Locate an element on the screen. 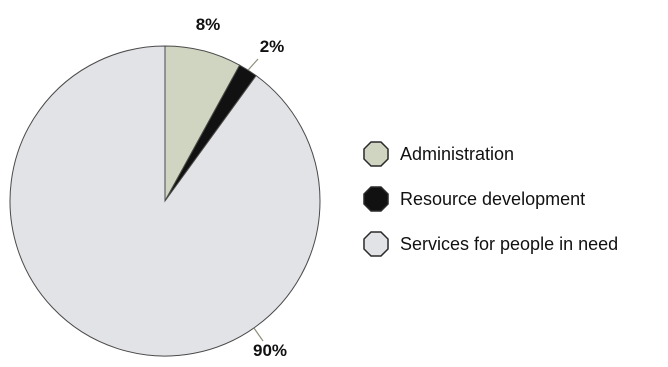 The image size is (668, 367). legend-item-resource-development: Resource development is located at coordinates (474, 199).